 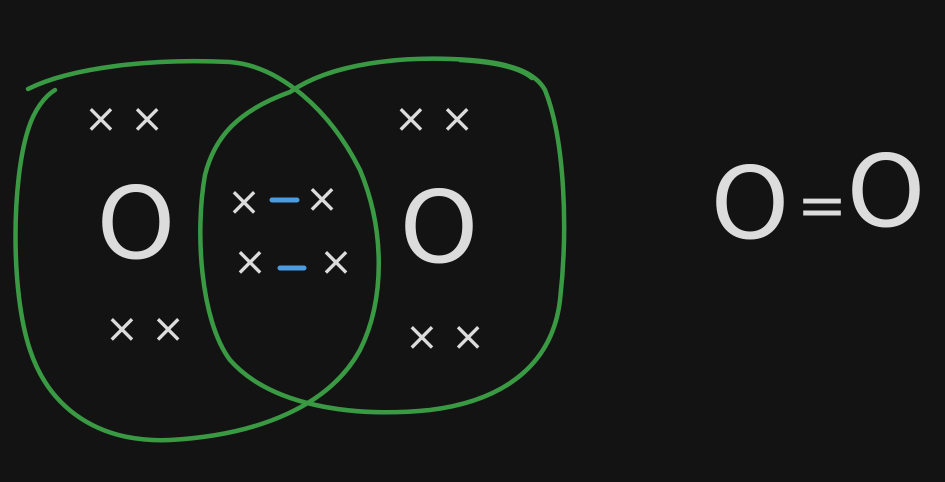 I want to click on bond-2-right-electron: ×, so click(x=336, y=262).